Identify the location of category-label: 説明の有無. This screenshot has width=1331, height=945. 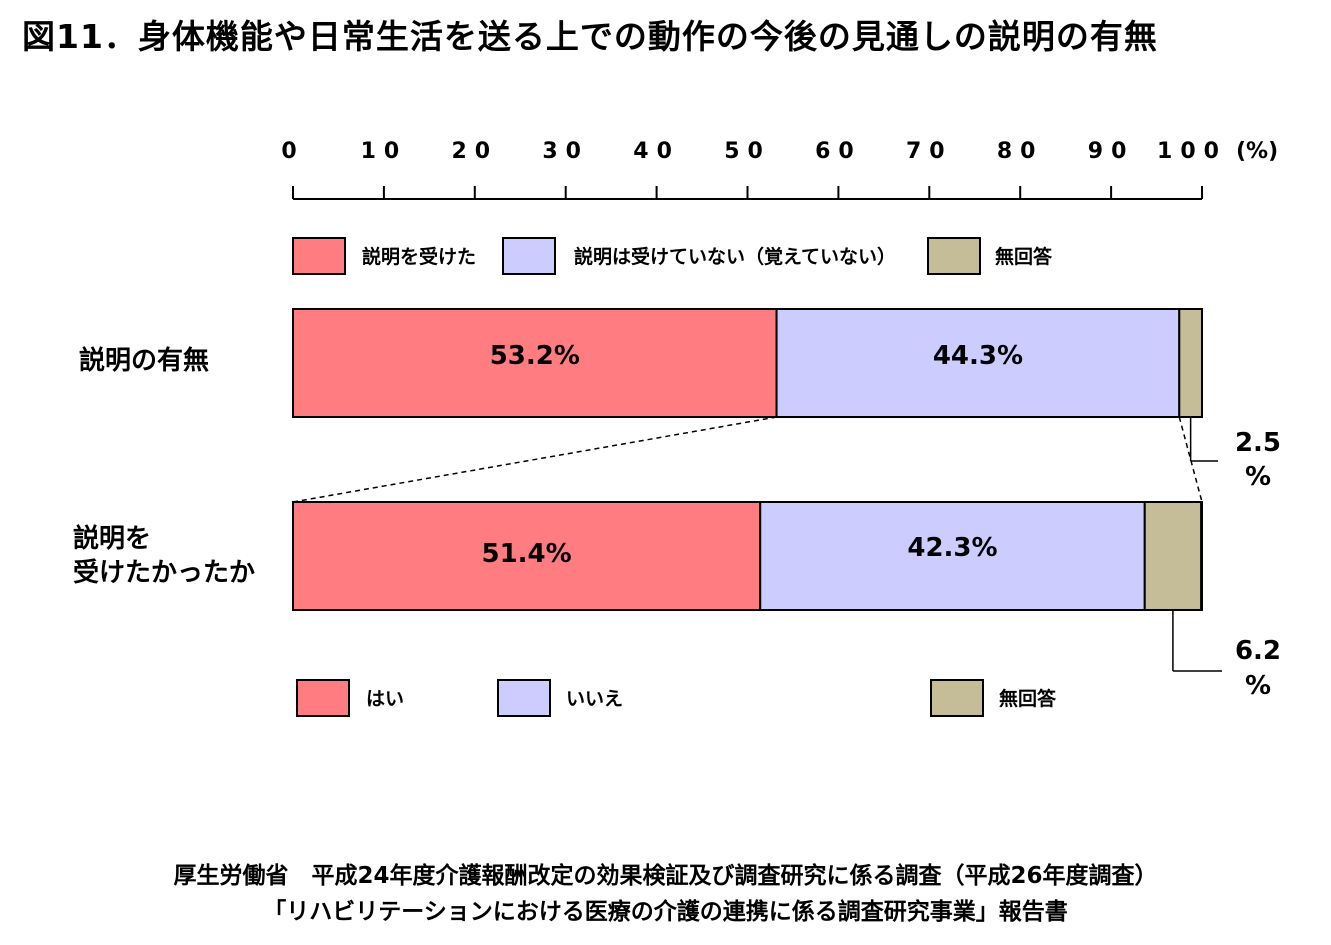
(144, 360).